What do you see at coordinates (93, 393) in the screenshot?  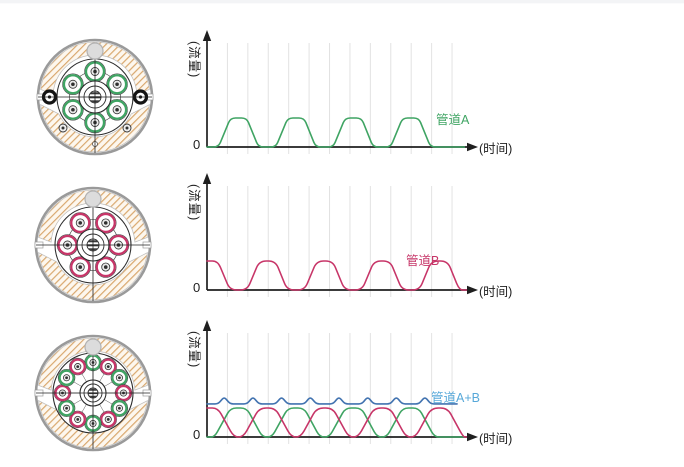 I see `pump-cross-section-a-plus-b` at bounding box center [93, 393].